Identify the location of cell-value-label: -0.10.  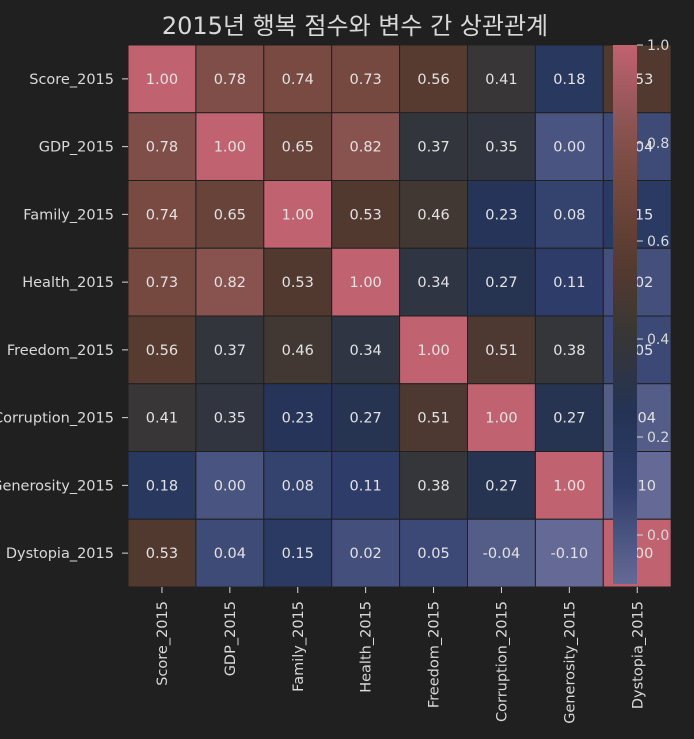
(570, 554).